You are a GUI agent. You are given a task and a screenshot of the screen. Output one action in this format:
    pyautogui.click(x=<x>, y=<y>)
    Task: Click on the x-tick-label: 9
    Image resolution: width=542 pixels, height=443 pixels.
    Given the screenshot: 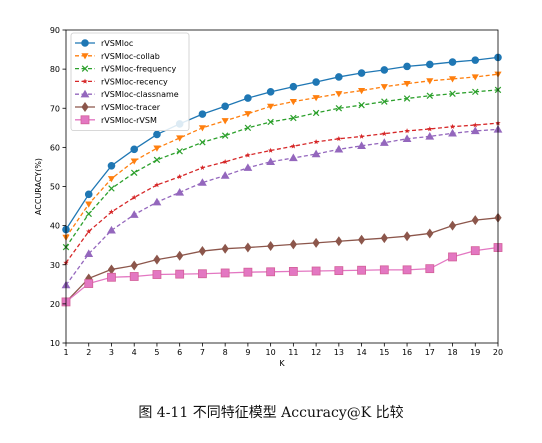 What is the action you would take?
    pyautogui.click(x=247, y=352)
    